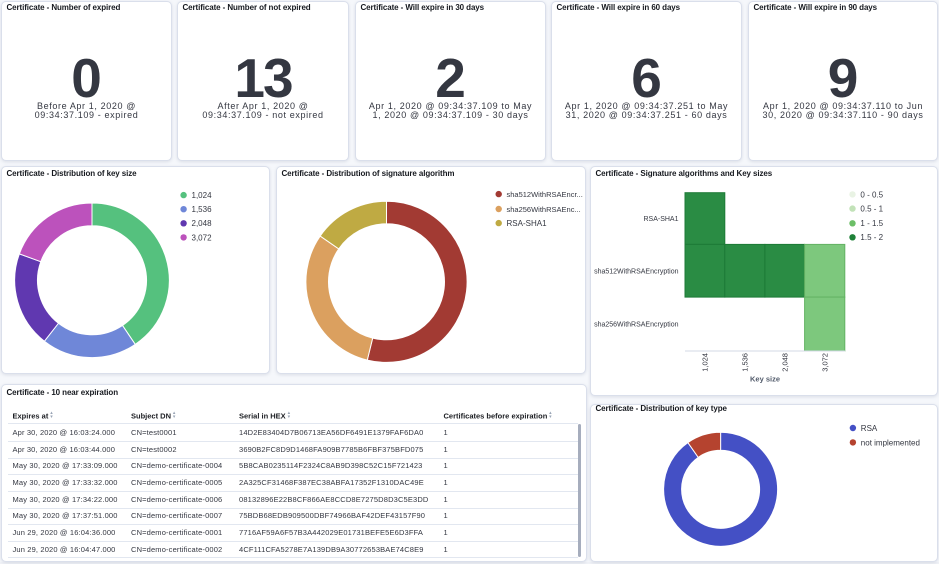 Image resolution: width=939 pixels, height=564 pixels. Describe the element at coordinates (890, 442) in the screenshot. I see `svg-text: not implemented` at that location.